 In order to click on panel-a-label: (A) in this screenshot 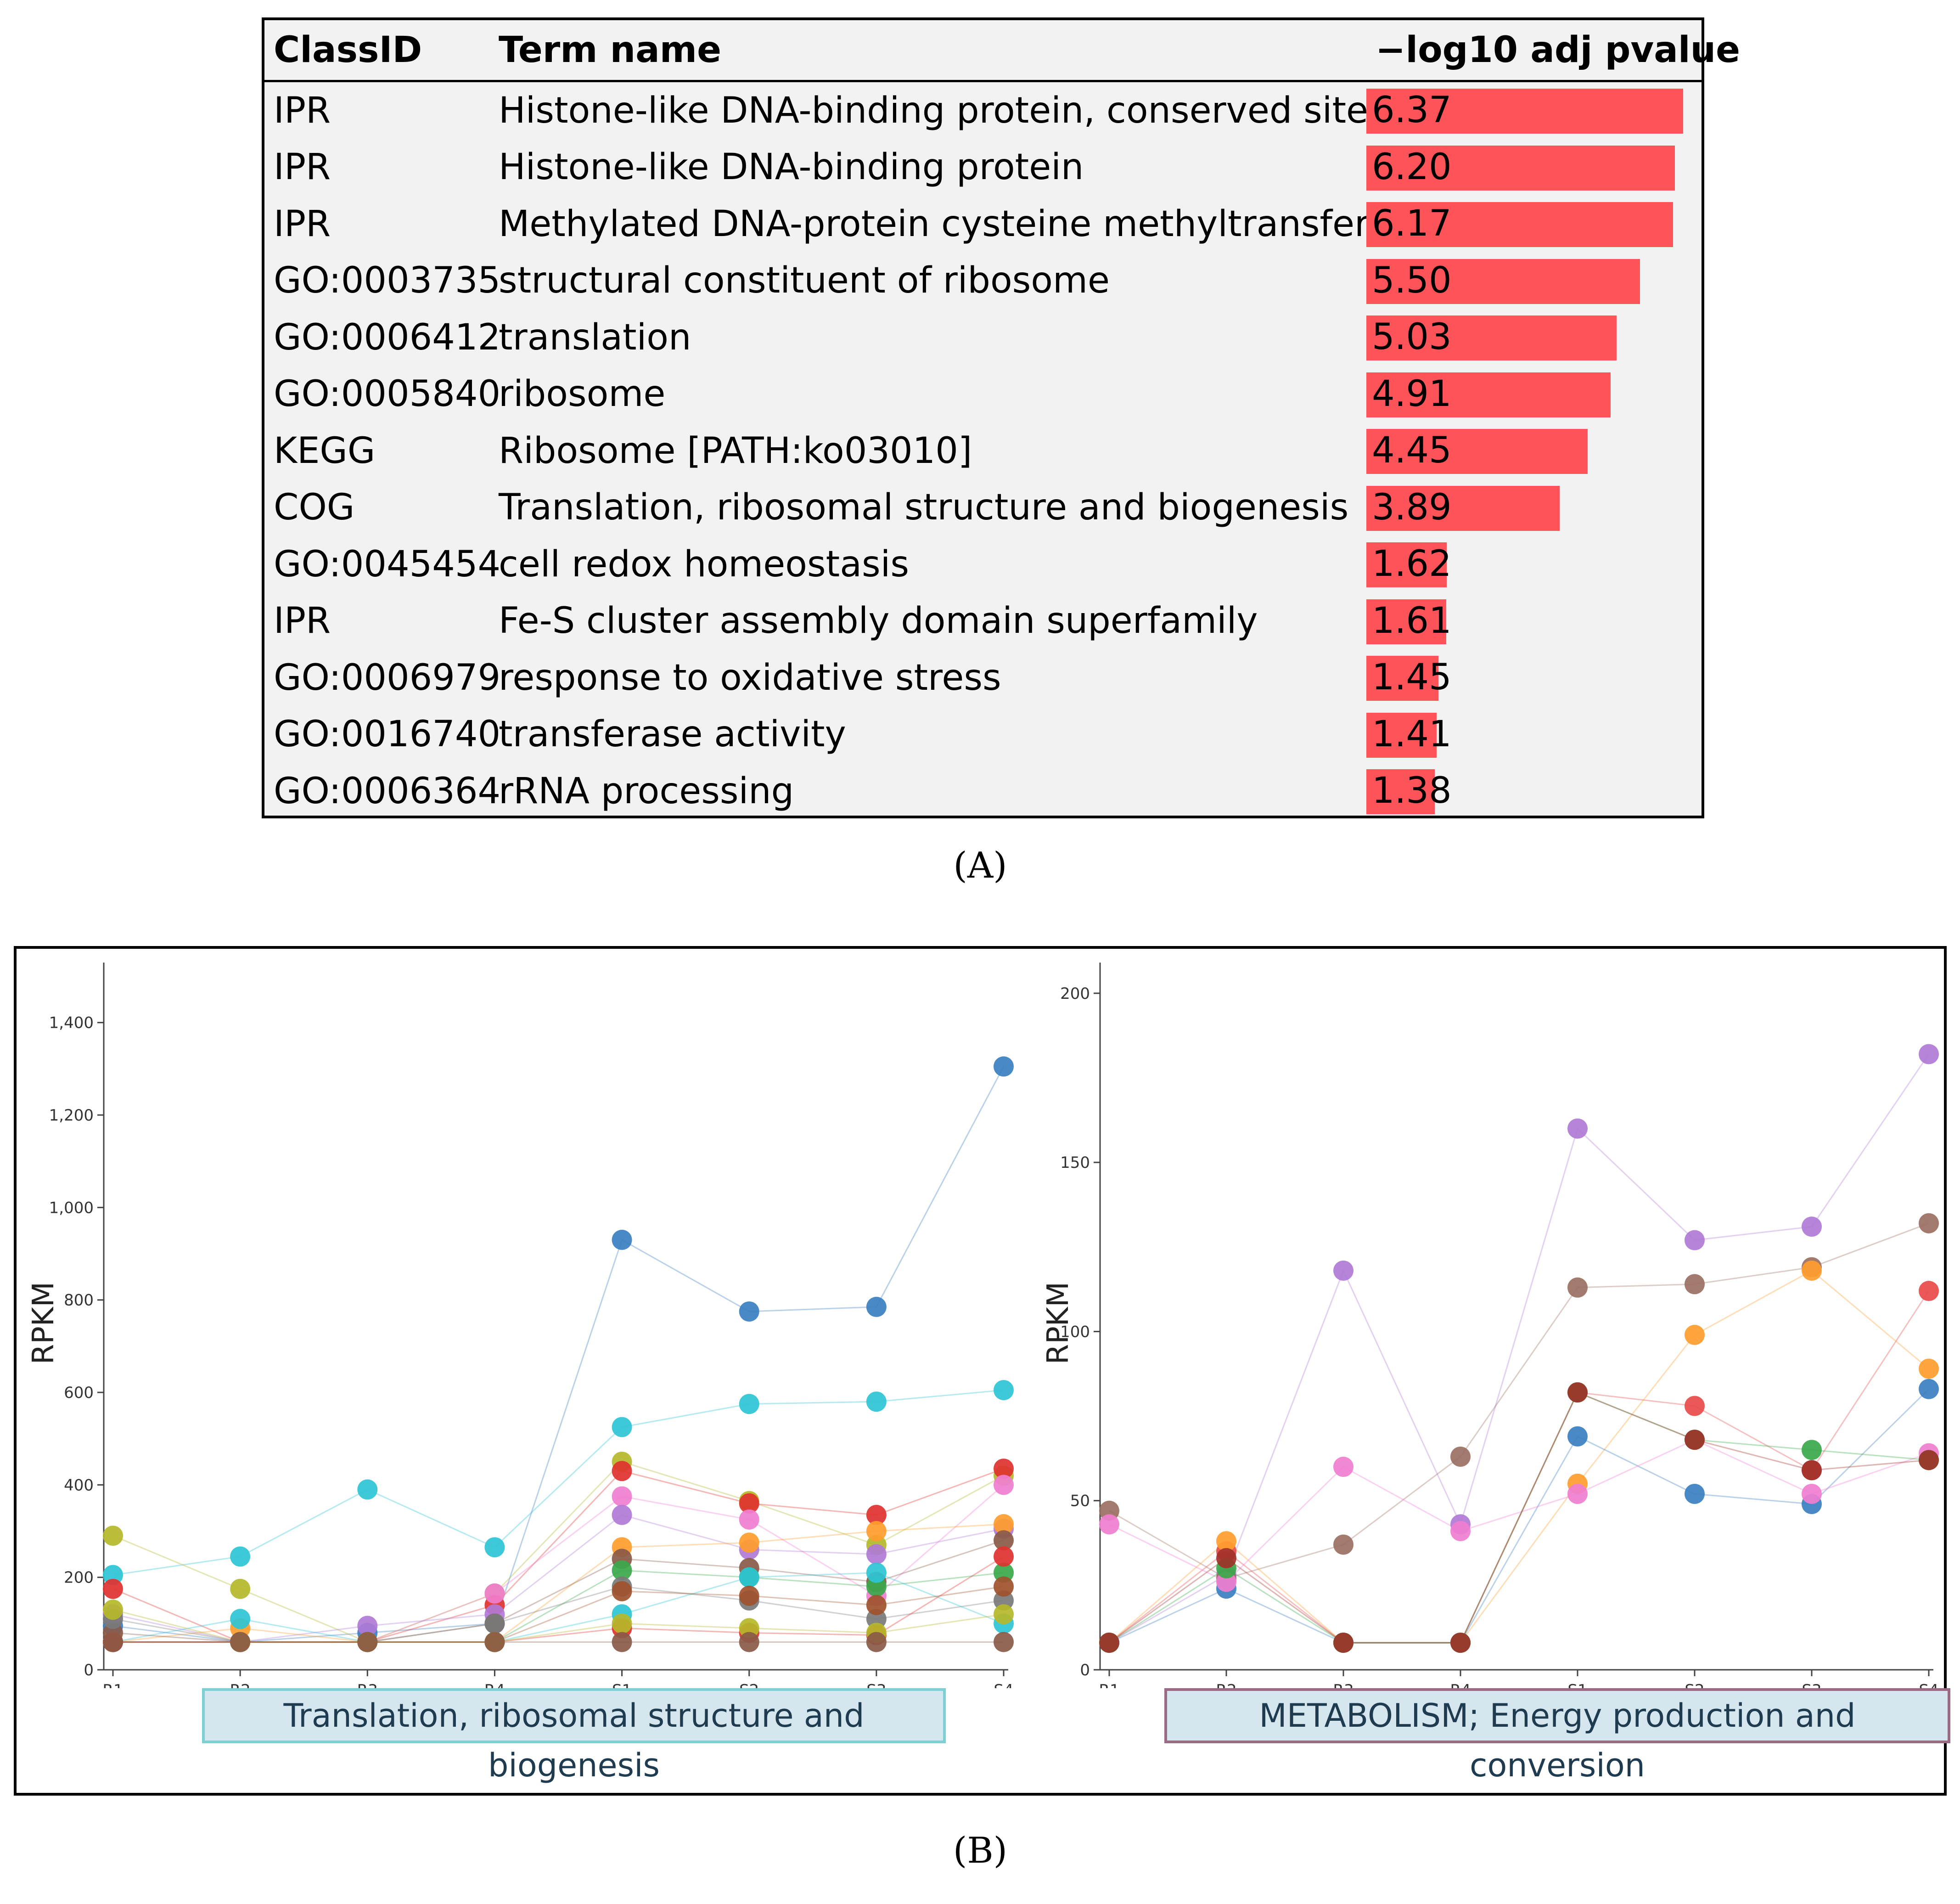, I will do `click(980, 865)`.